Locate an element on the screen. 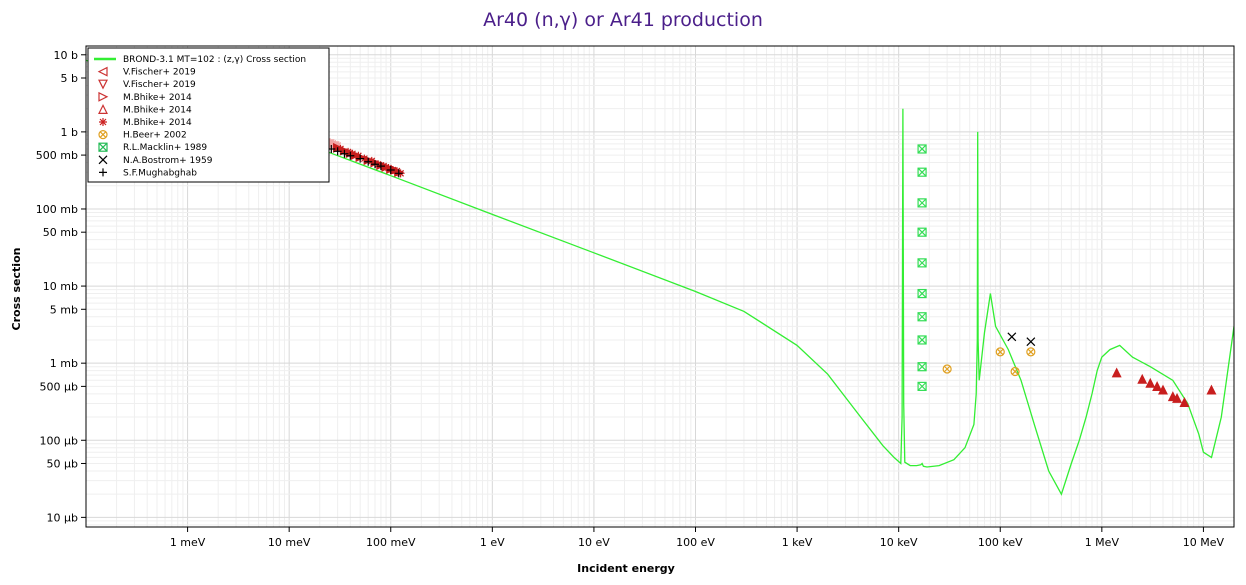  y-tick-label: 500 mb is located at coordinates (57, 155).